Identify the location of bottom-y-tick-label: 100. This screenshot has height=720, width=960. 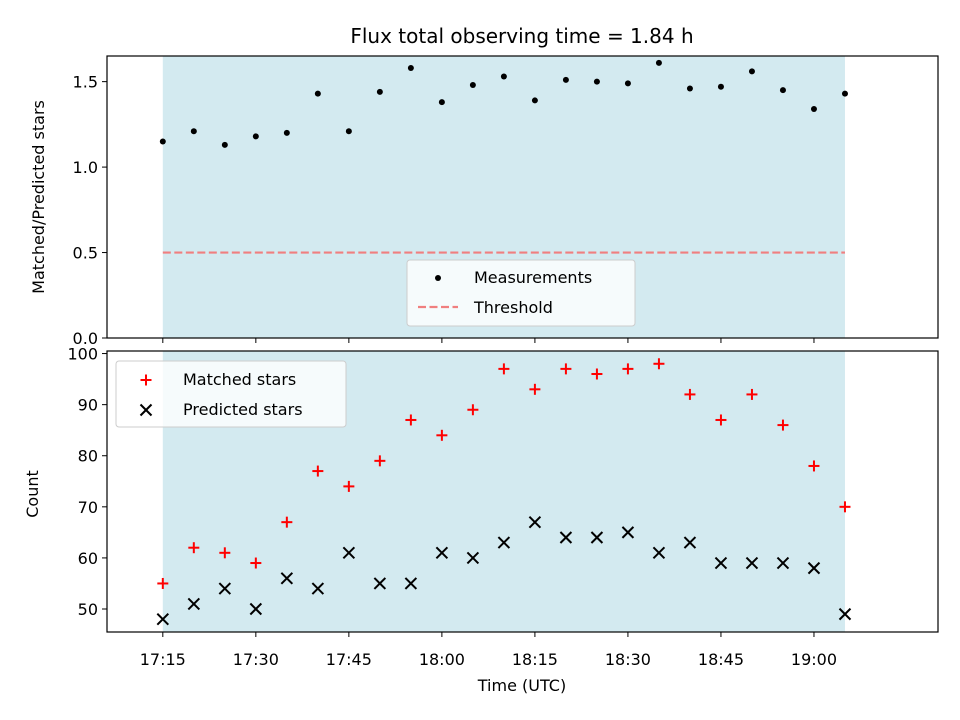
(82, 354).